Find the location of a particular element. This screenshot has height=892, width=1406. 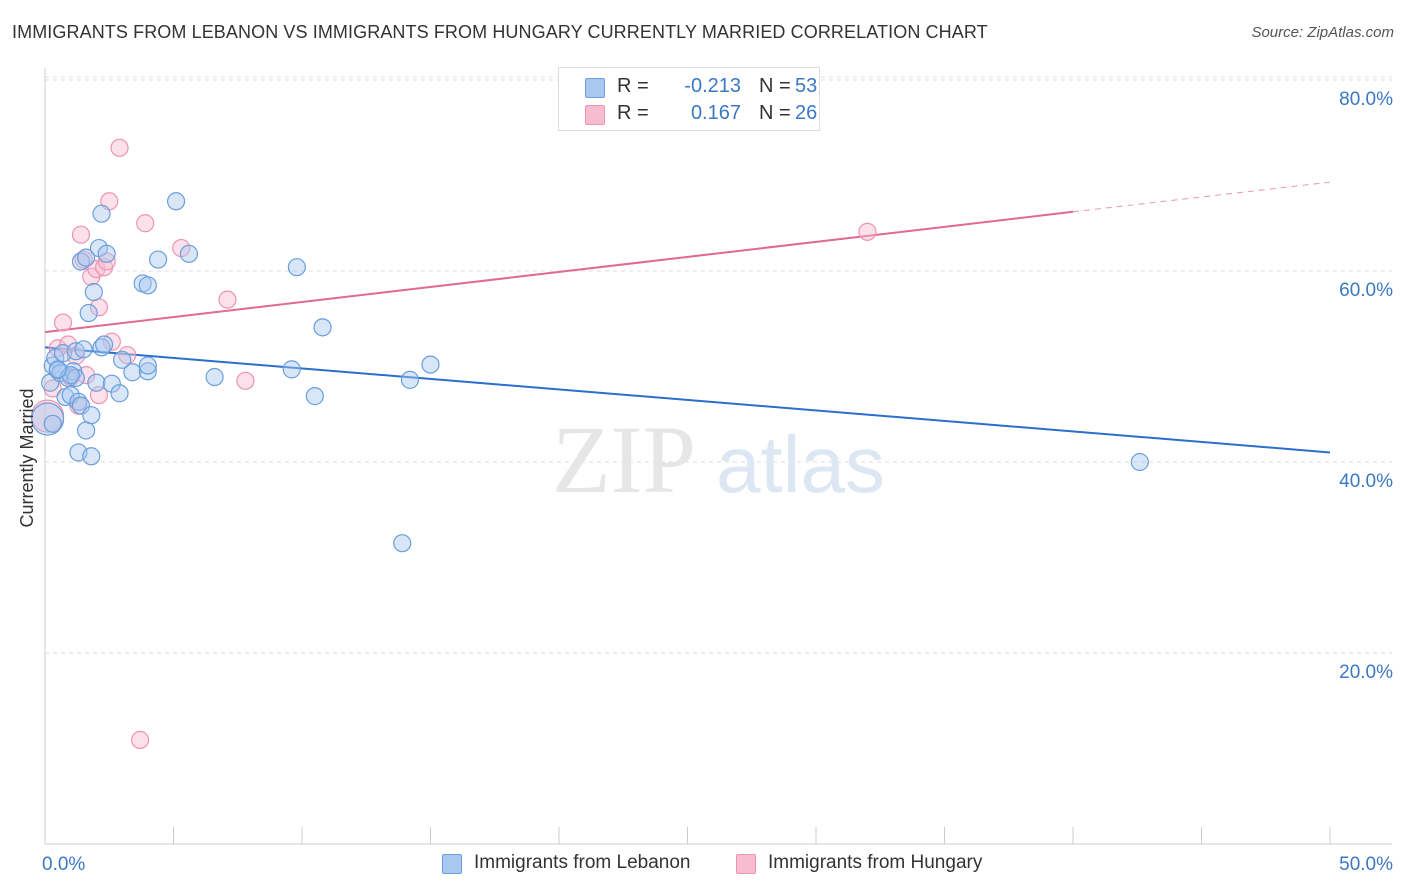

legend-swatch-hungary is located at coordinates (595, 115).